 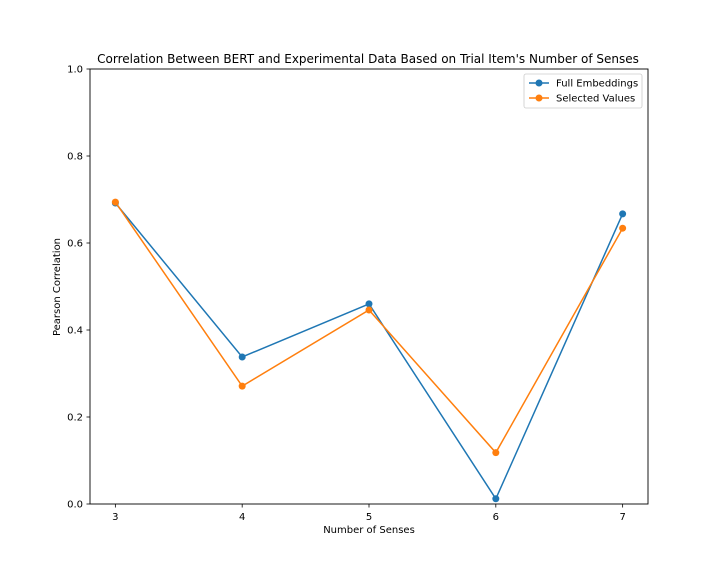 I want to click on legend-box, so click(x=583, y=91).